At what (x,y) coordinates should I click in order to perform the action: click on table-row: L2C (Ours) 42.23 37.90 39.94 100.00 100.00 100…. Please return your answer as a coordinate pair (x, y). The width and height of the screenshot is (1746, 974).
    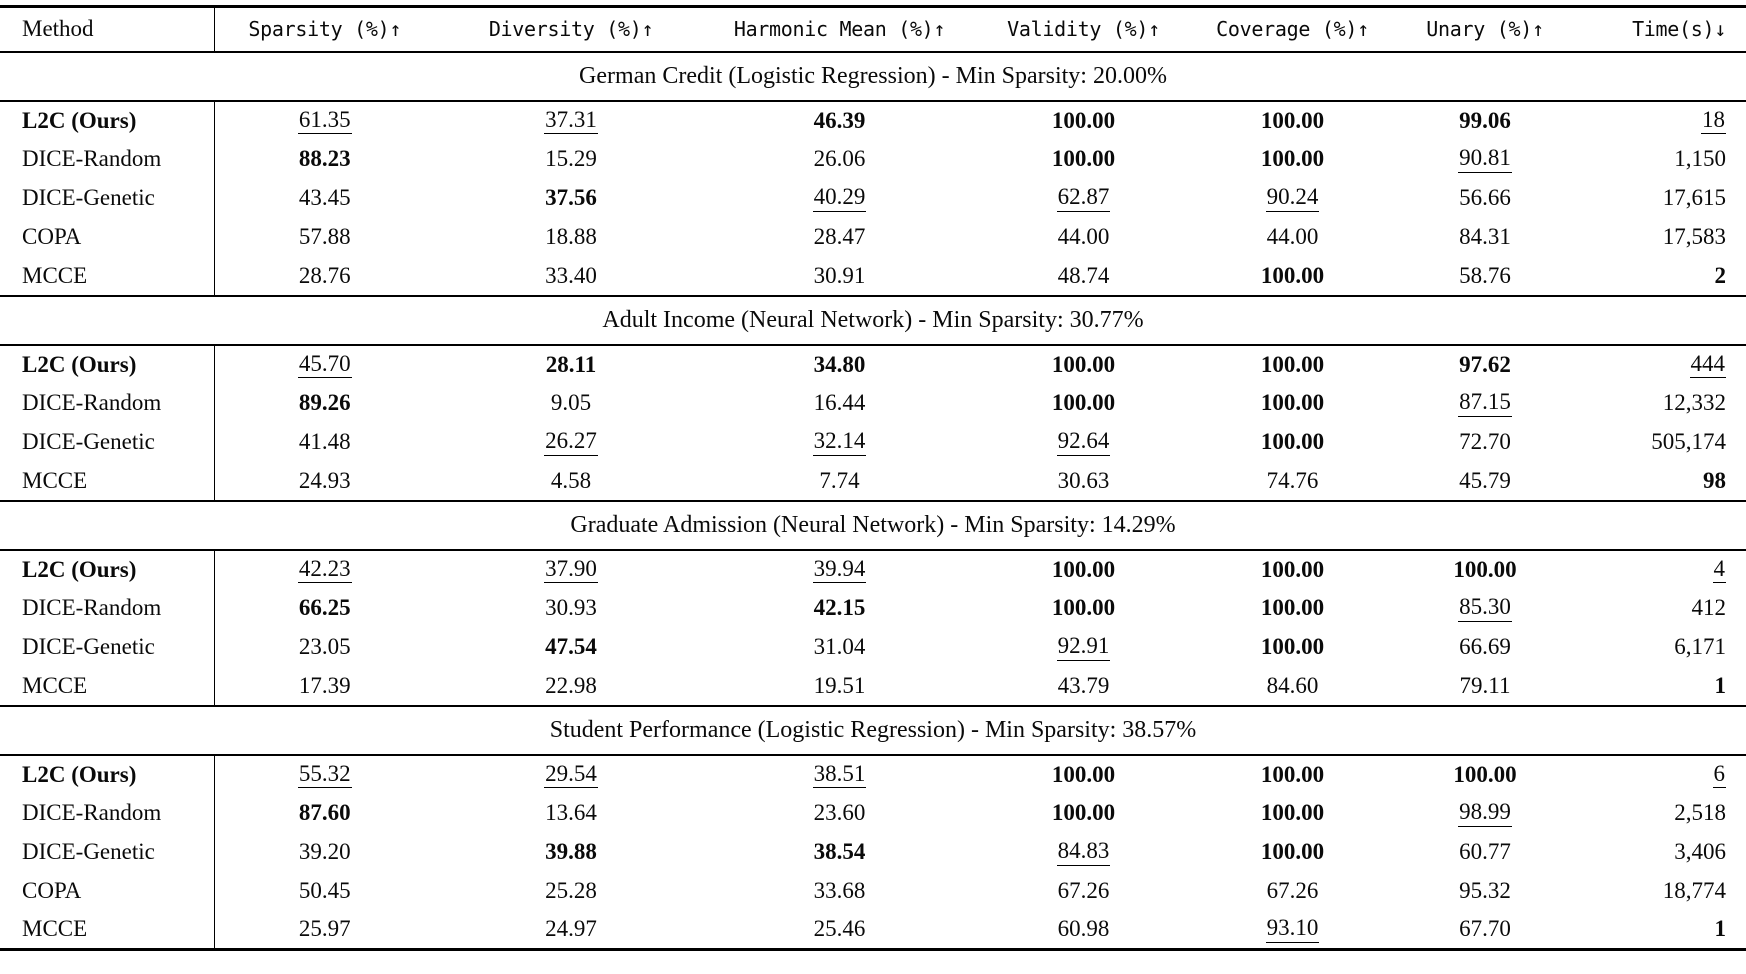
    Looking at the image, I should click on (873, 569).